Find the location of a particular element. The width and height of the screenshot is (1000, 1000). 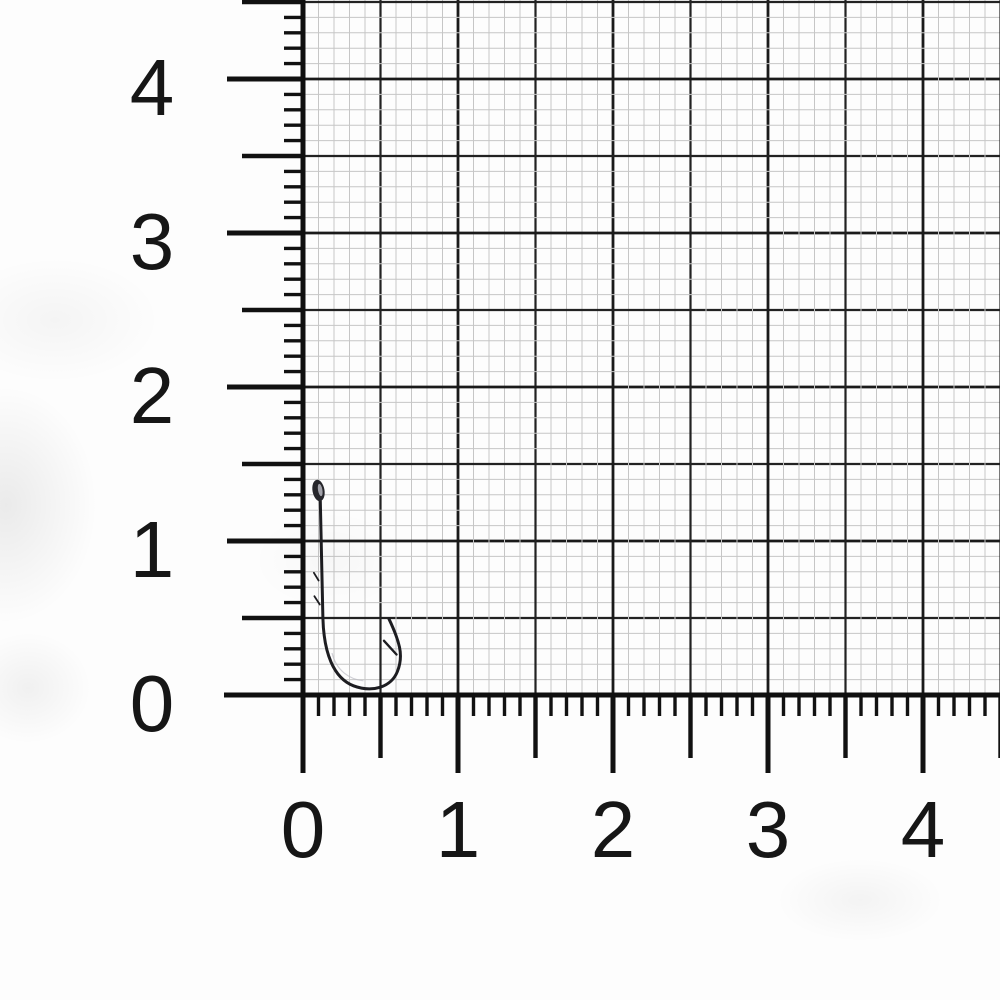

y-axis-label-4: 4 is located at coordinates (152, 87).